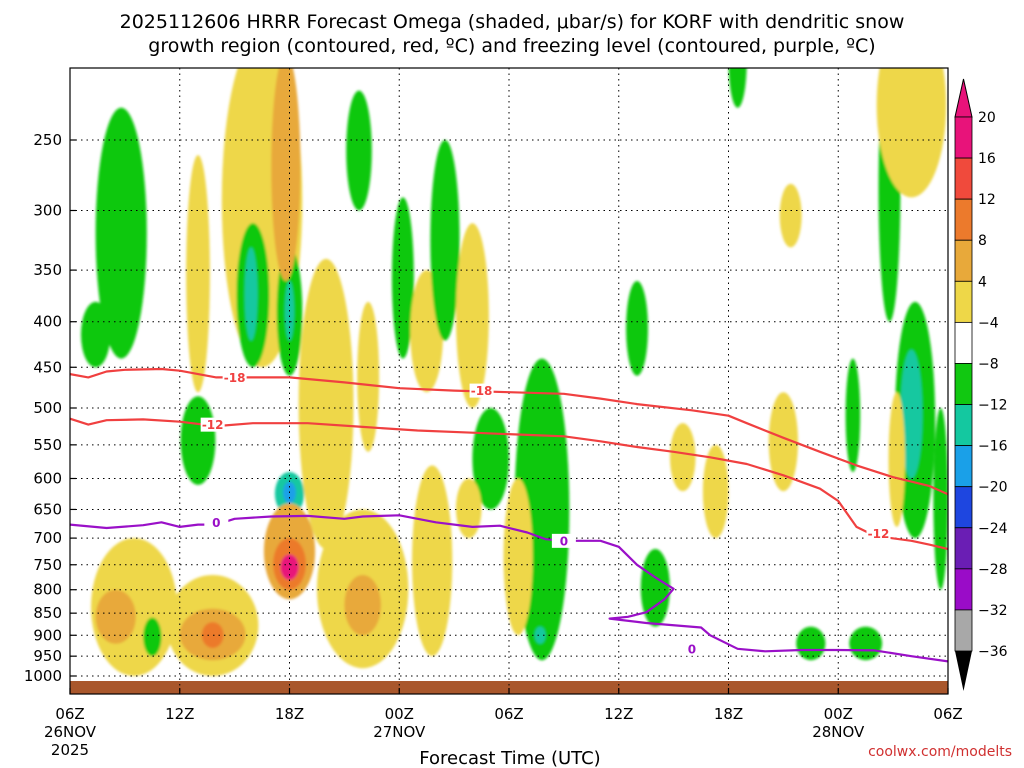 The width and height of the screenshot is (1024, 768). I want to click on y-tick-label: 1000, so click(43, 676).